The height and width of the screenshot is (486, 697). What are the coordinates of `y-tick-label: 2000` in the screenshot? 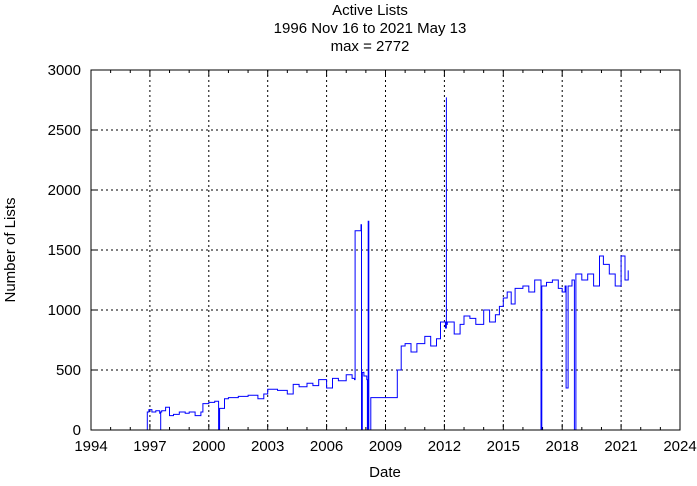 It's located at (64, 190).